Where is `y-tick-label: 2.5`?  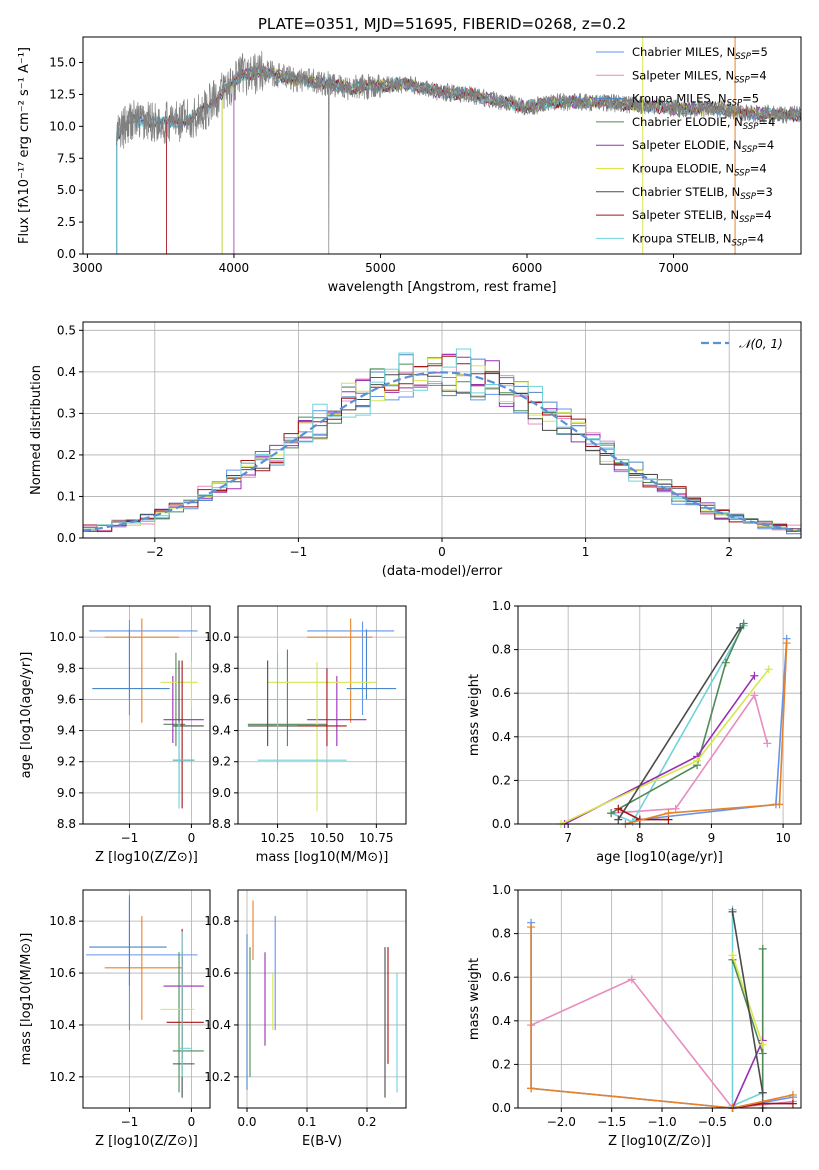
y-tick-label: 2.5 is located at coordinates (66, 222).